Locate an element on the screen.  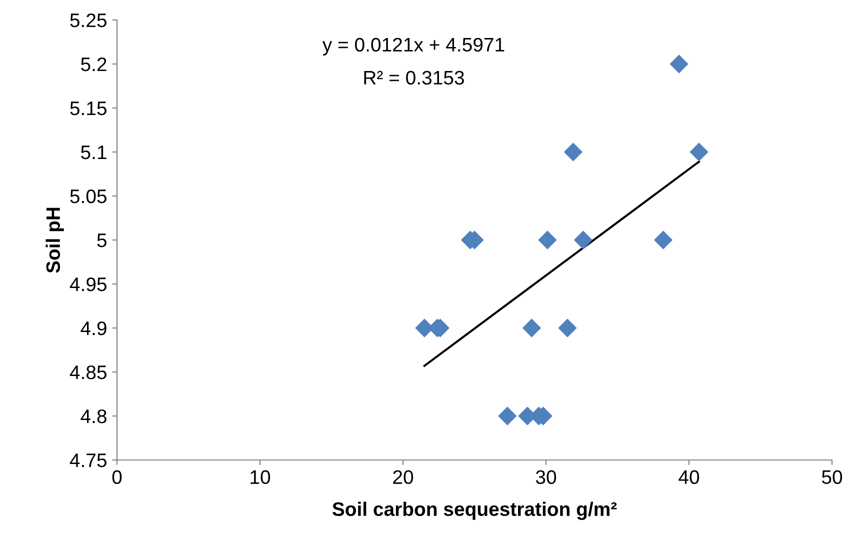
y-tick-label: 5.05 is located at coordinates (88, 196).